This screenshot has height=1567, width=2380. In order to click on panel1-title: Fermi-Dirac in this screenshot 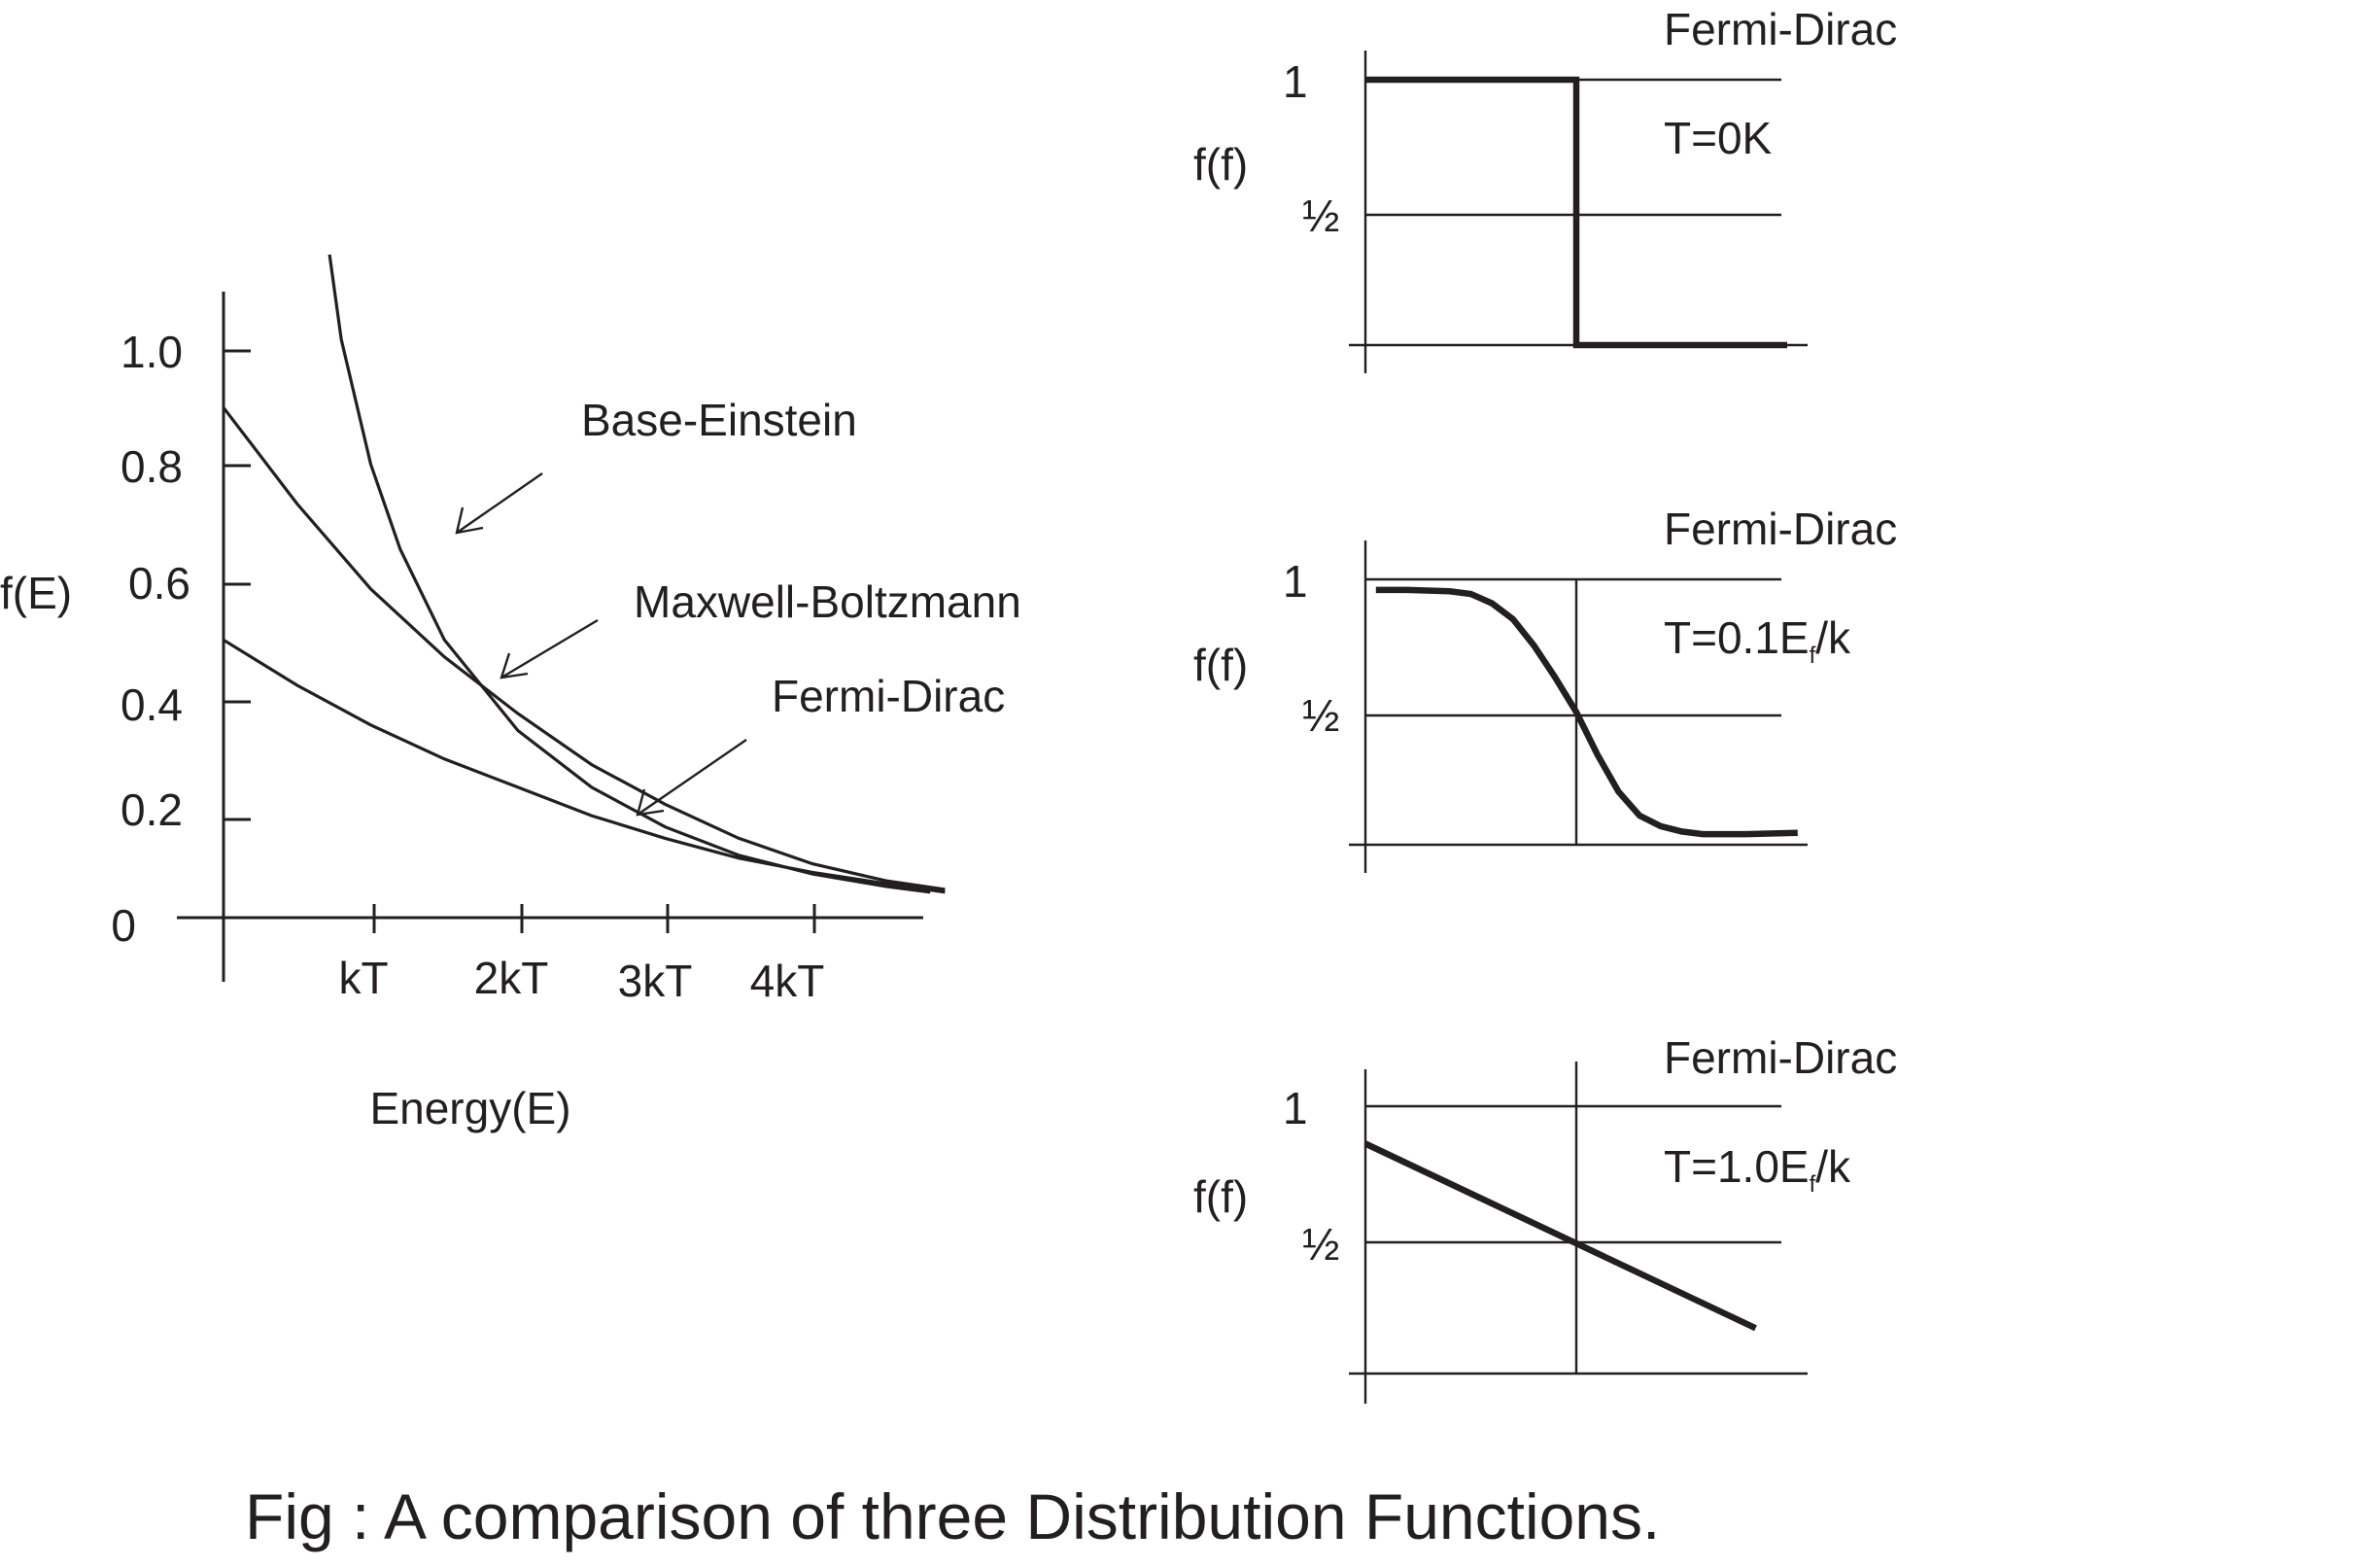, I will do `click(1780, 29)`.